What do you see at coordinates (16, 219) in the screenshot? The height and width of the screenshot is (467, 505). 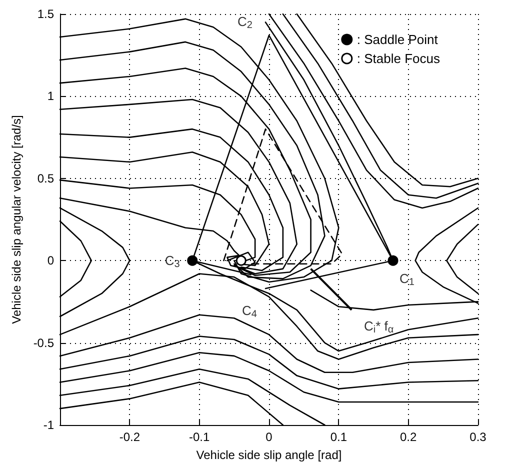 I see `y-axis-title: Vehicle side slip angular velocity [rad/s]` at bounding box center [16, 219].